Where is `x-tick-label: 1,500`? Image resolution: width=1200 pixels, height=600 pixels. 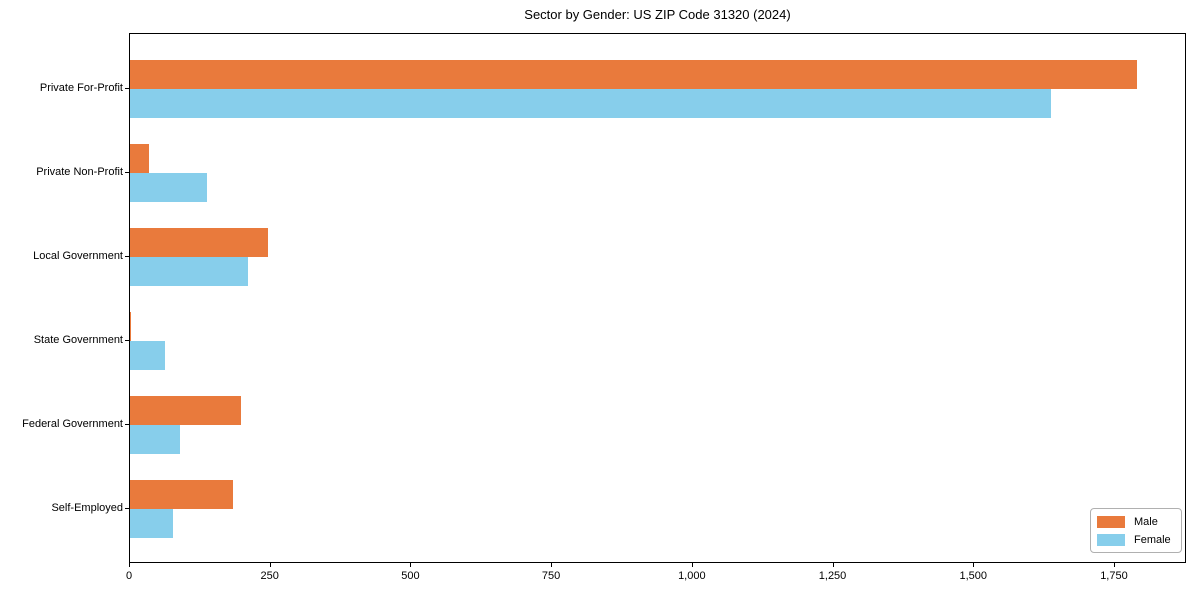 x-tick-label: 1,500 is located at coordinates (973, 576).